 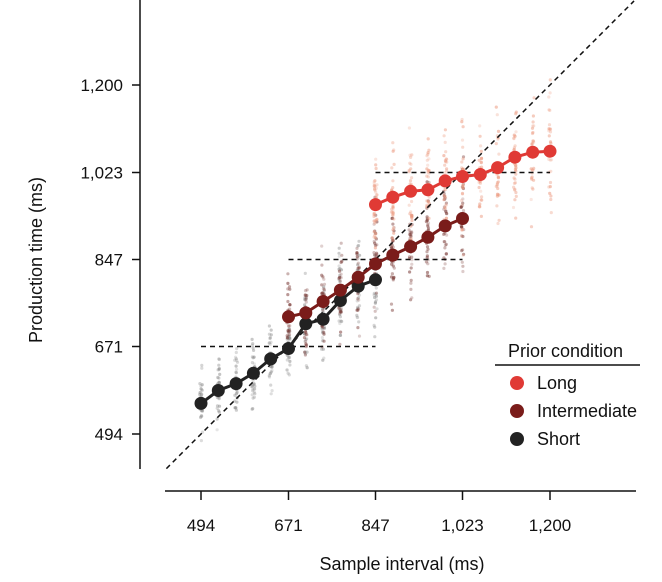 I want to click on legend-swatch-short, so click(x=517, y=439).